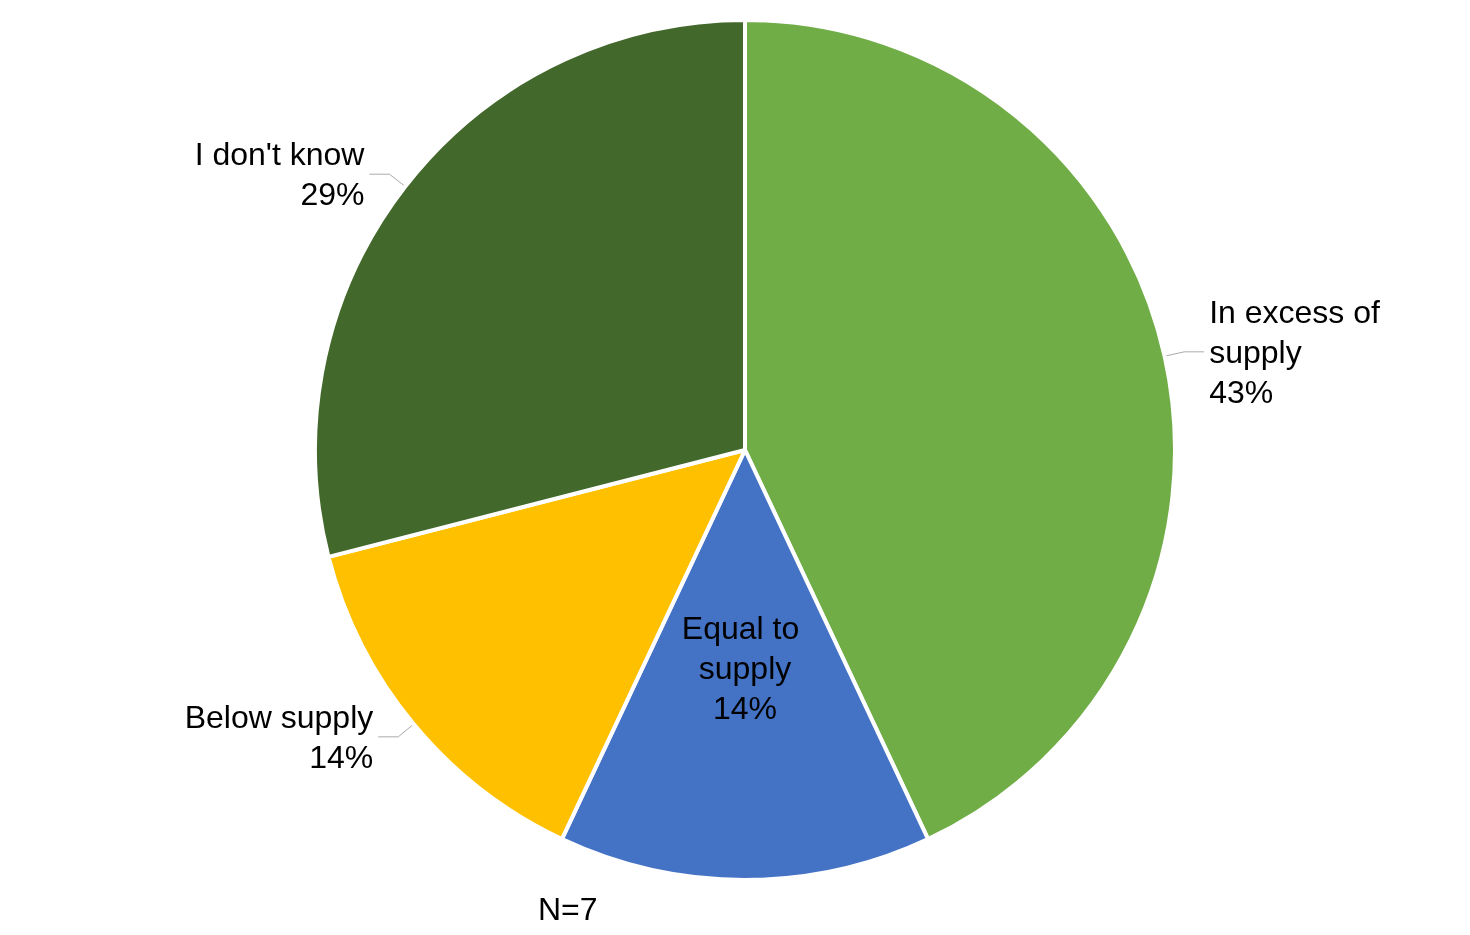 This screenshot has height=935, width=1470. I want to click on text: N=7, so click(568, 909).